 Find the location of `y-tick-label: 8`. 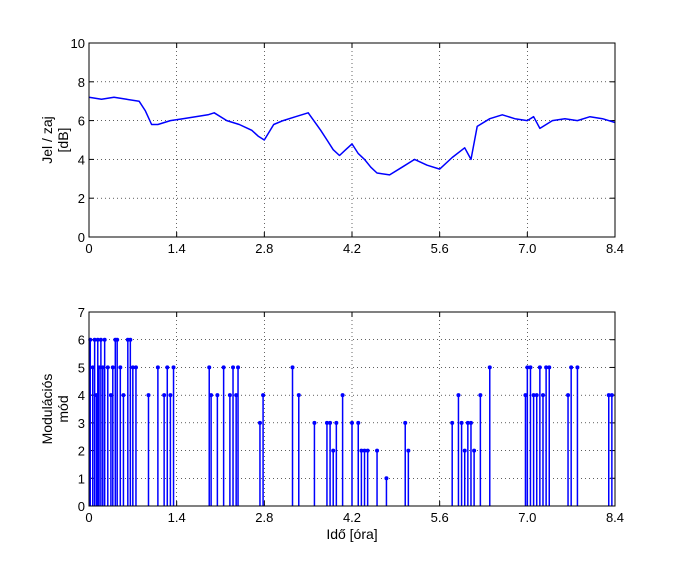

y-tick-label: 8 is located at coordinates (81, 82).